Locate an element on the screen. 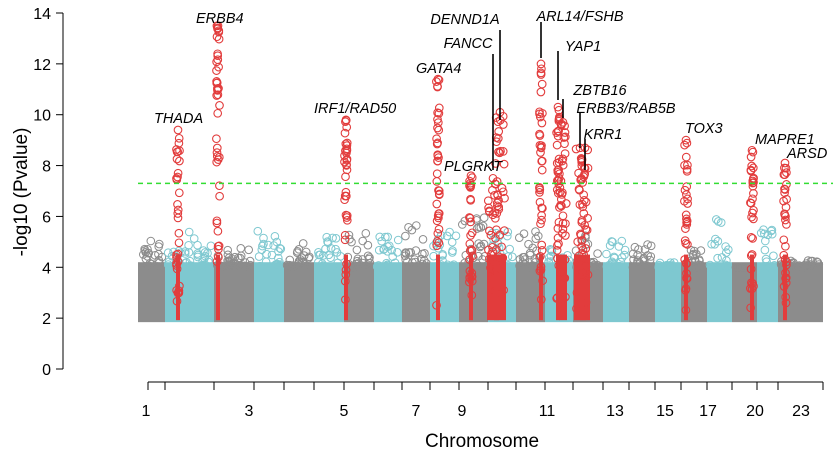 Image resolution: width=835 pixels, height=460 pixels. locus-gata4-points is located at coordinates (438, 197).